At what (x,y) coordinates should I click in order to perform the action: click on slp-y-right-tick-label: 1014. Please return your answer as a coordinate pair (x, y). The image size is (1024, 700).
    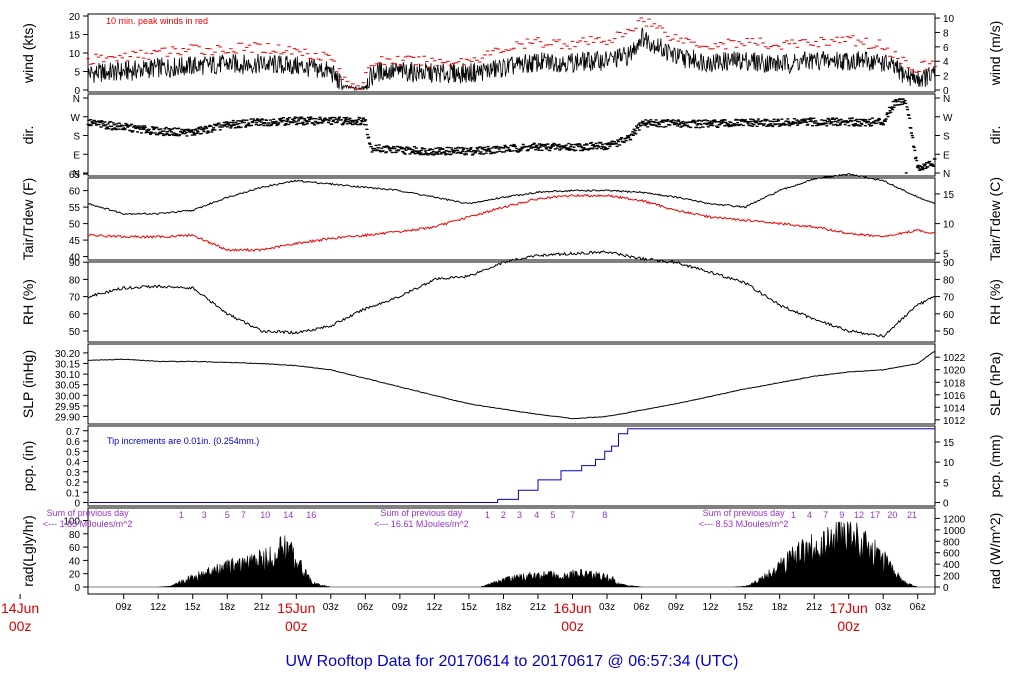
    Looking at the image, I should click on (954, 408).